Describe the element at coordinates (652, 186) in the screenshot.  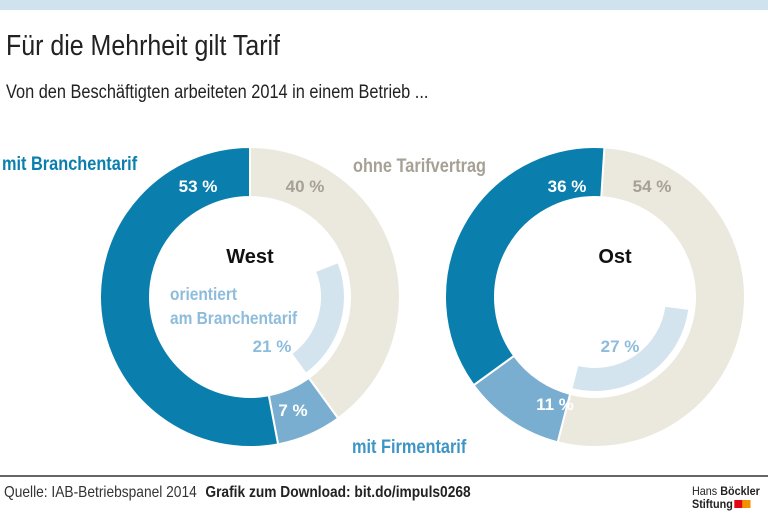
I see `data-label-1-0: 54 %` at that location.